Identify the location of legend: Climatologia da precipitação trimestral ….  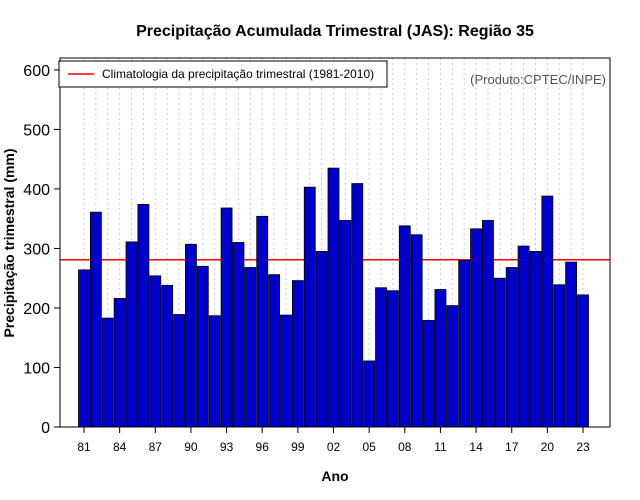
(223, 74).